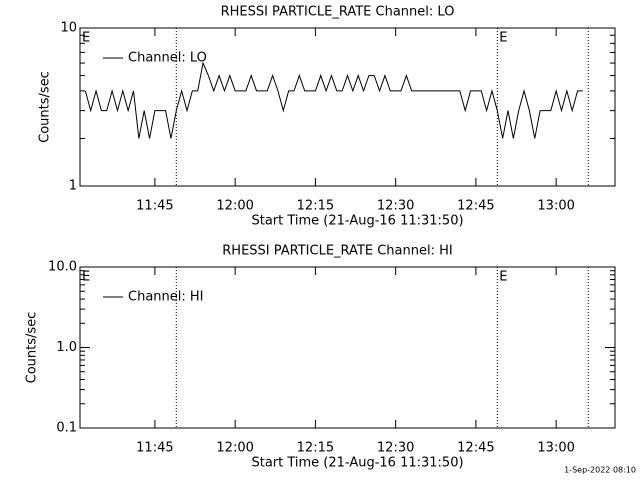 Image resolution: width=640 pixels, height=480 pixels. What do you see at coordinates (337, 251) in the screenshot?
I see `chart-title: RHESSI PARTICLE_RATE Channel: HI` at bounding box center [337, 251].